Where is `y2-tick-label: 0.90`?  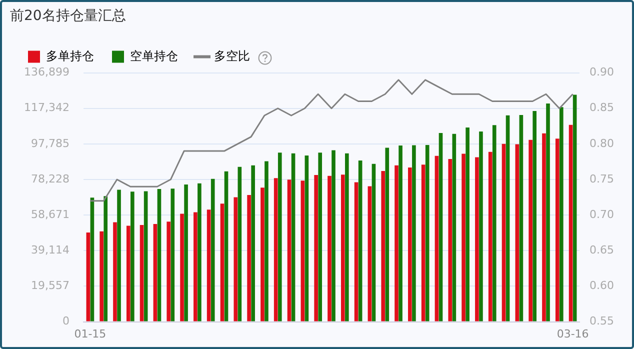 y2-tick-label: 0.90 is located at coordinates (602, 72).